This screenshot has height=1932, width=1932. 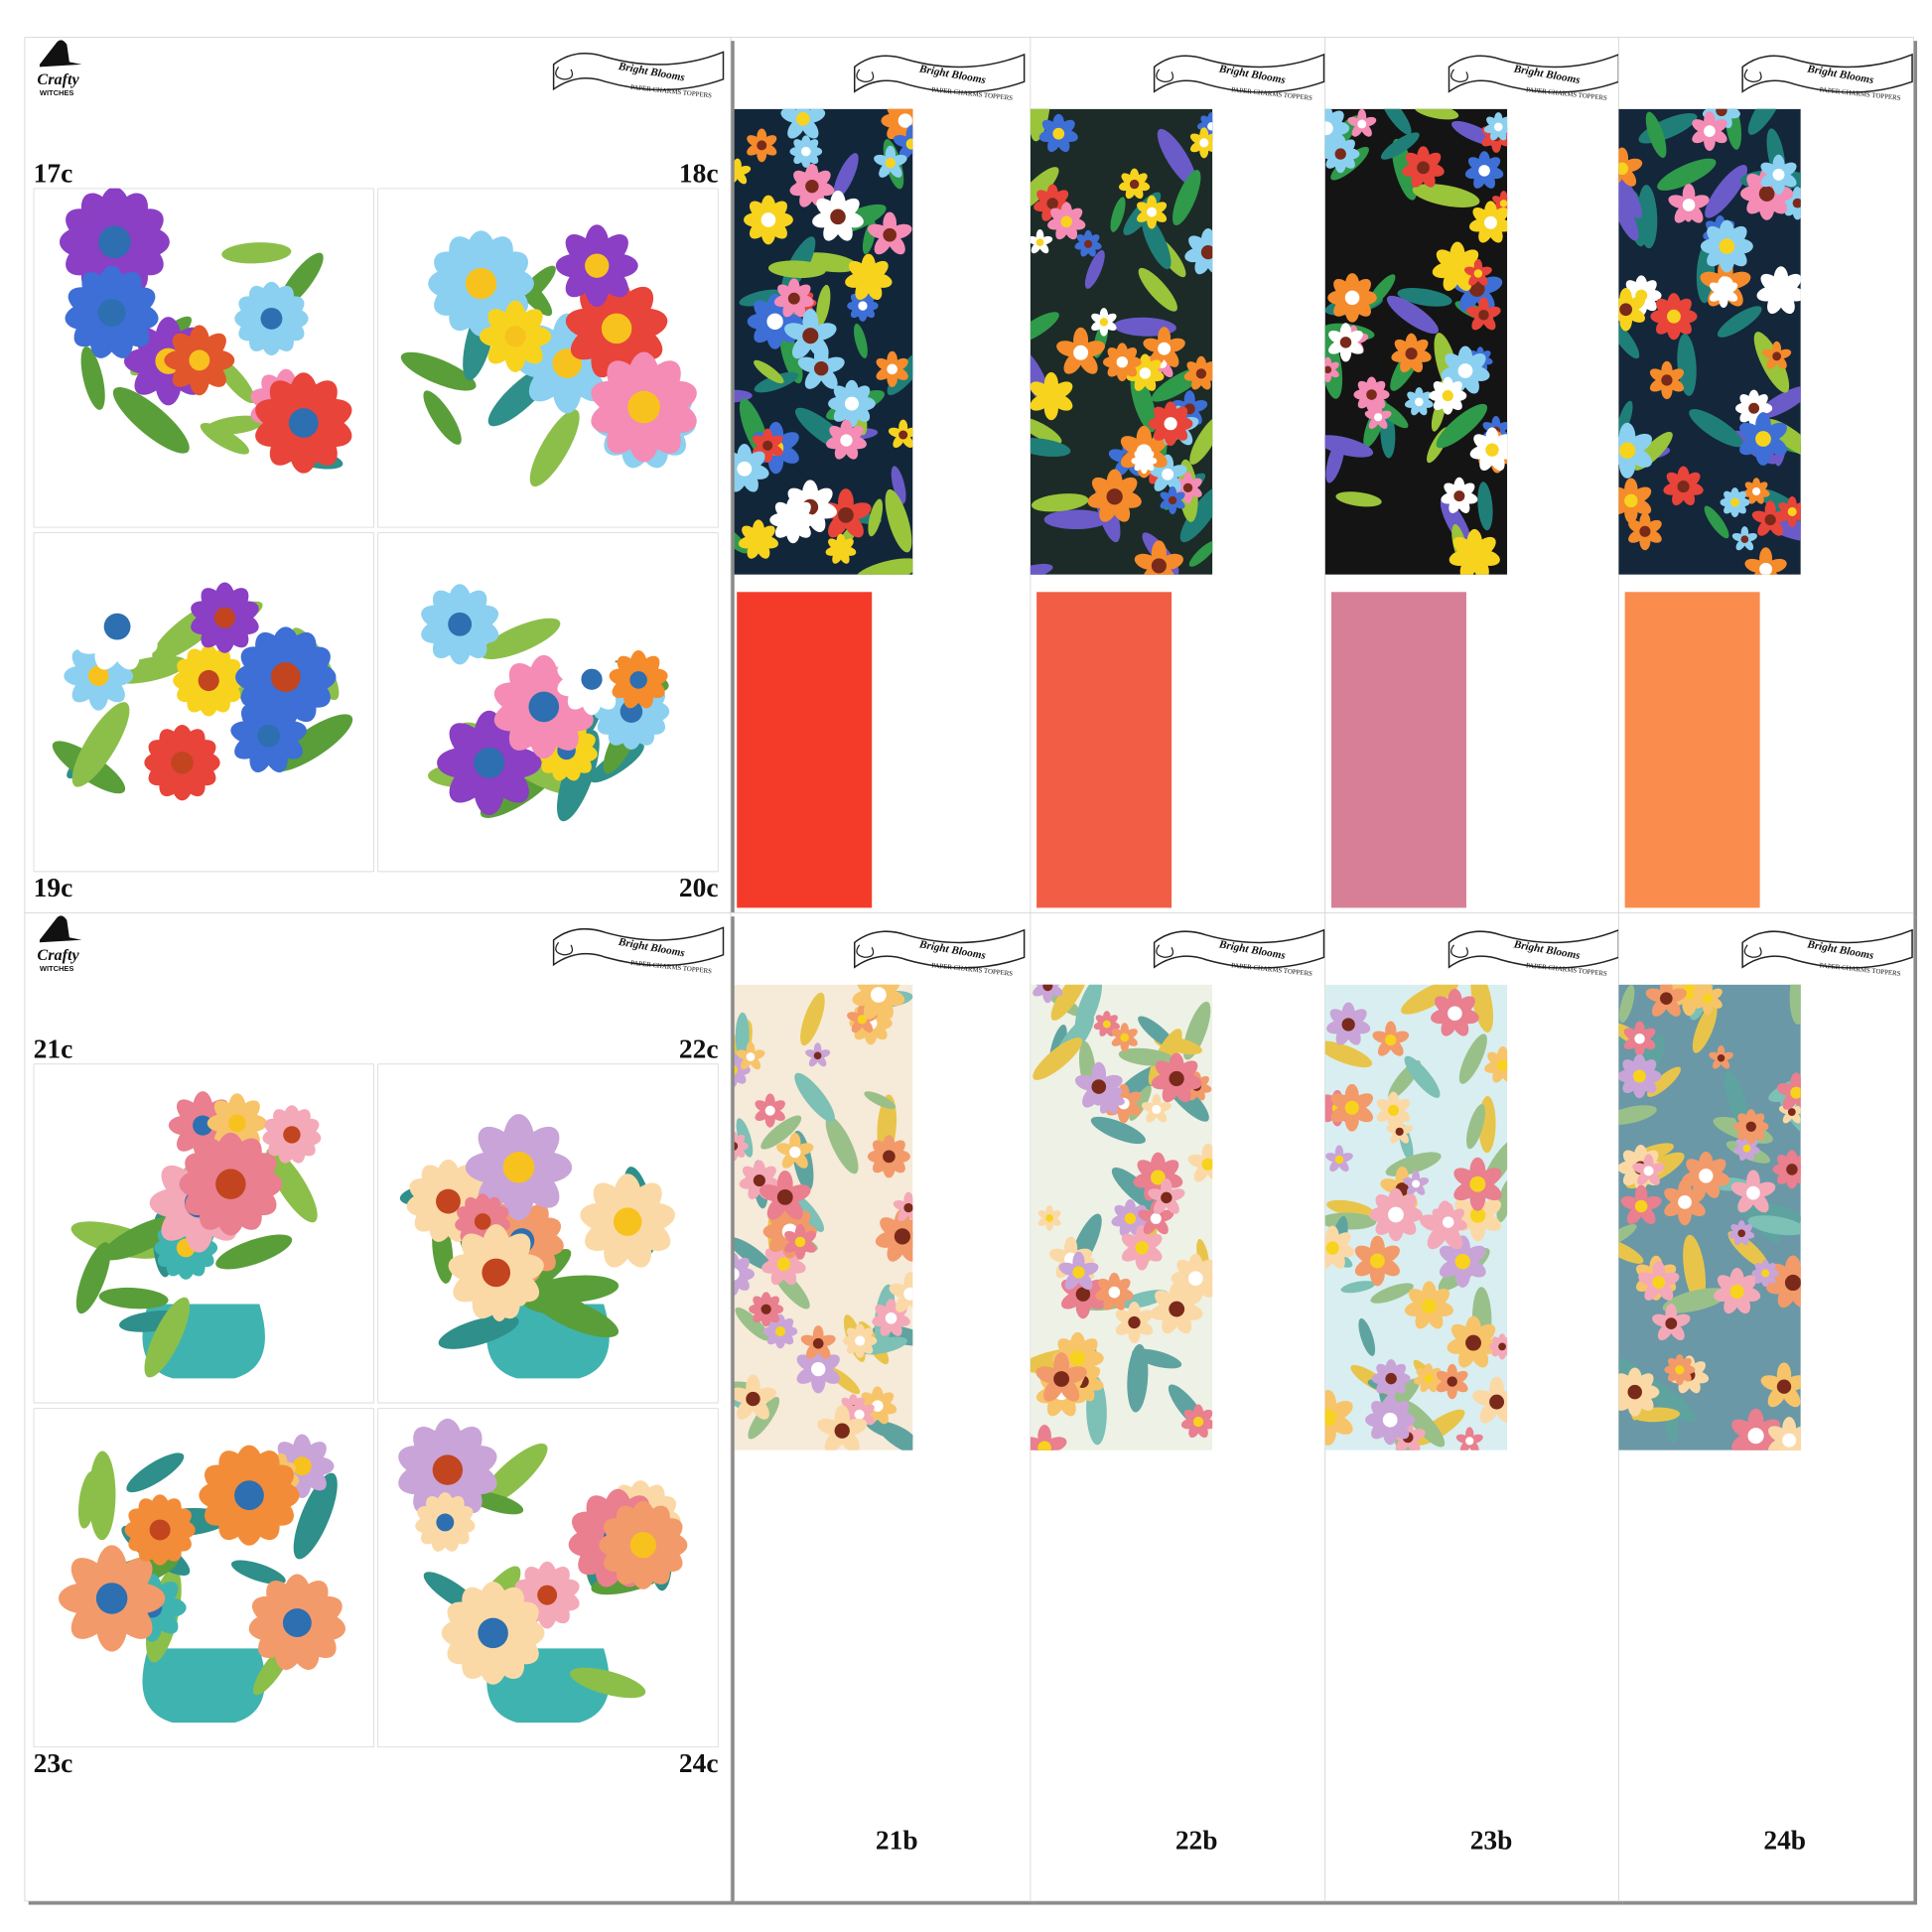 I want to click on card-label: 21c, so click(x=53, y=1048).